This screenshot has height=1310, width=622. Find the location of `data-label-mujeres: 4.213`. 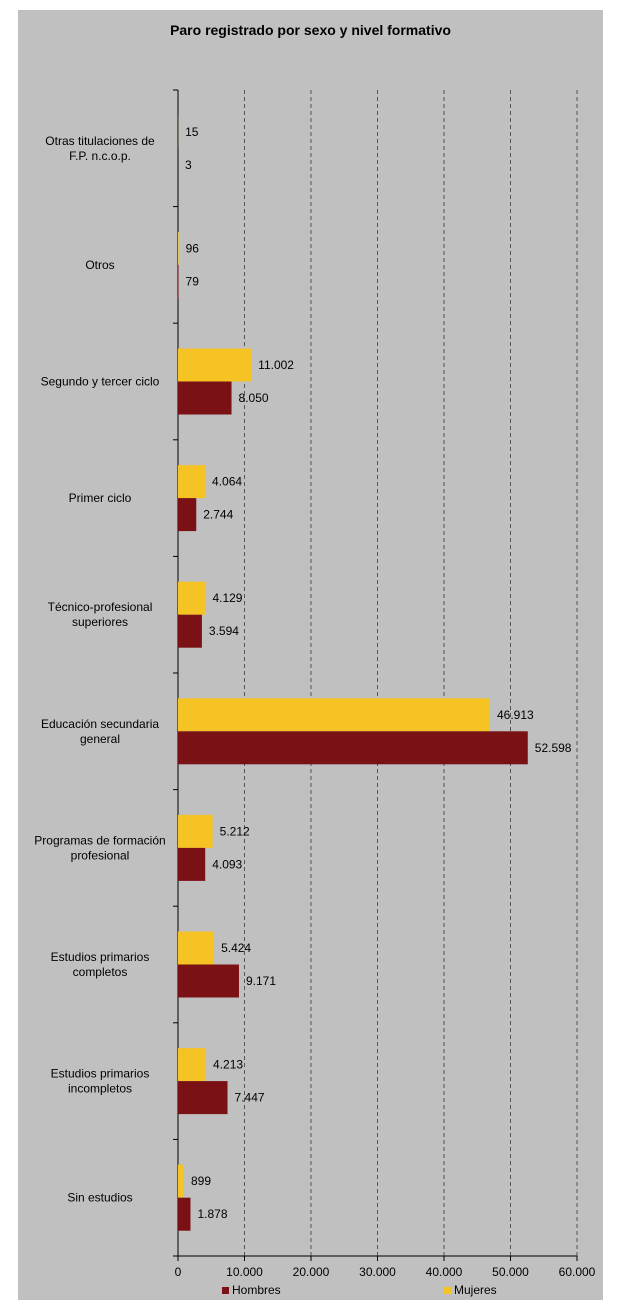

data-label-mujeres: 4.213 is located at coordinates (228, 1065).